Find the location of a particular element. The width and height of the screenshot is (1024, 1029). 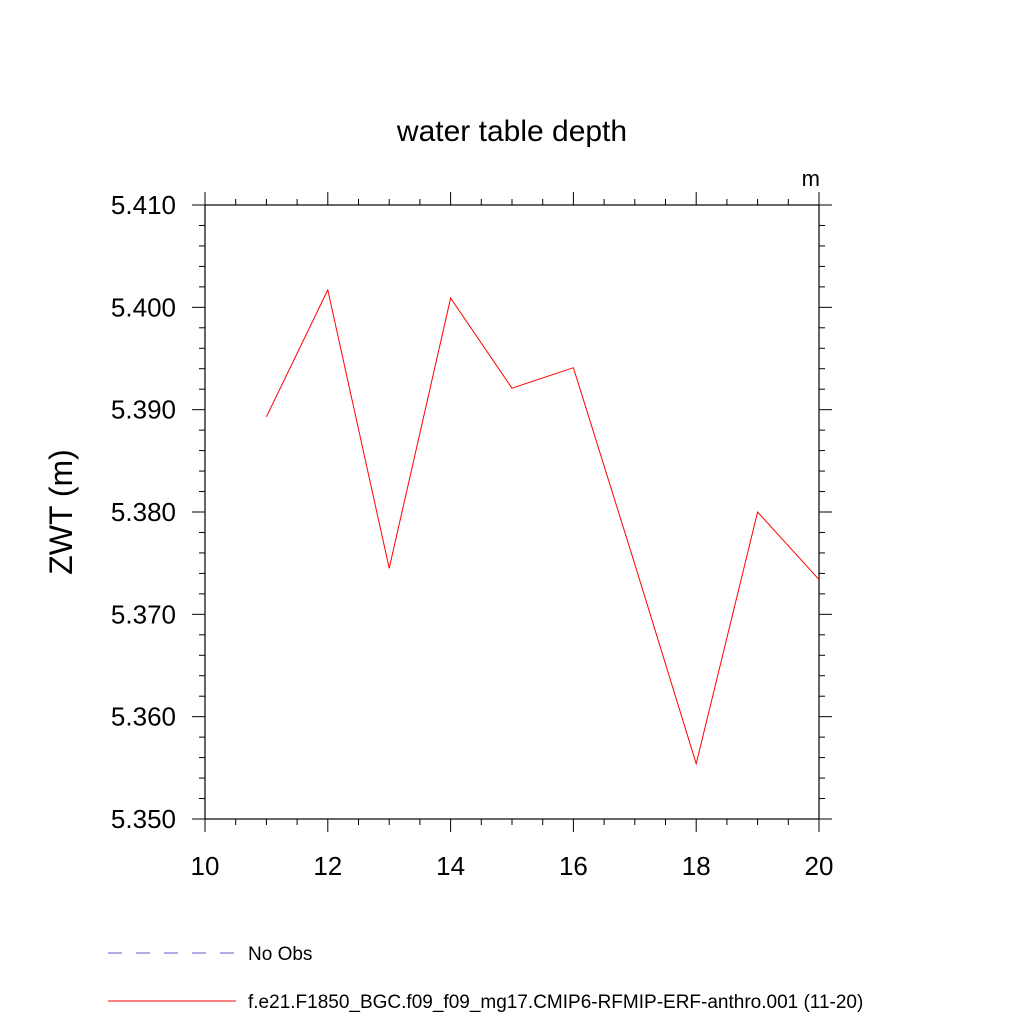

x-tick-label: 14 is located at coordinates (450, 866).